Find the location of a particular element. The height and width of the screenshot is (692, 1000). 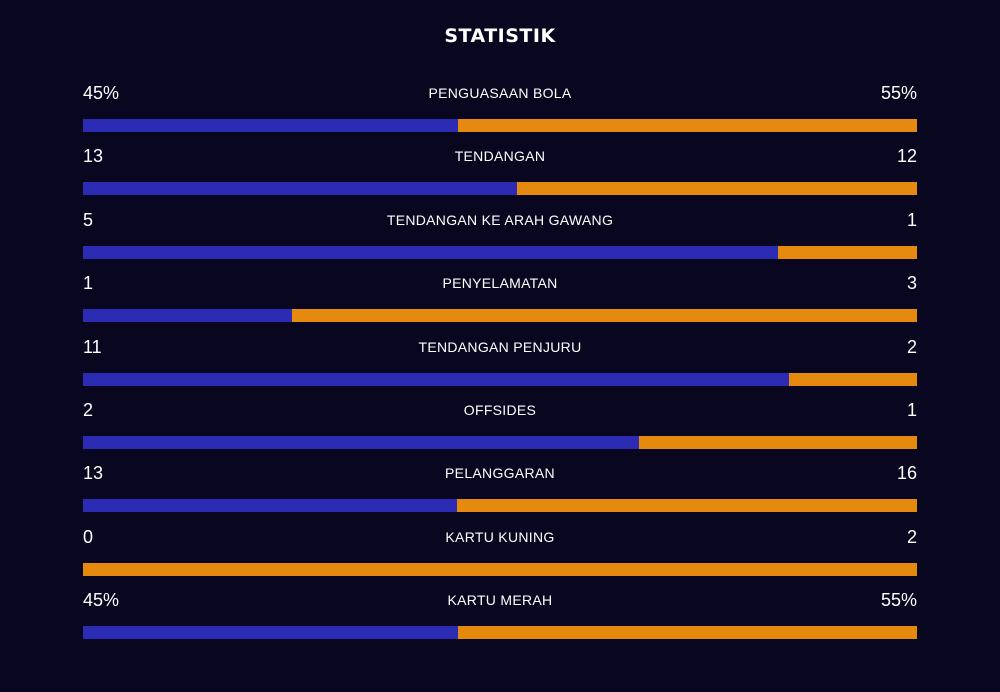

away-value: 3 is located at coordinates (911, 283).